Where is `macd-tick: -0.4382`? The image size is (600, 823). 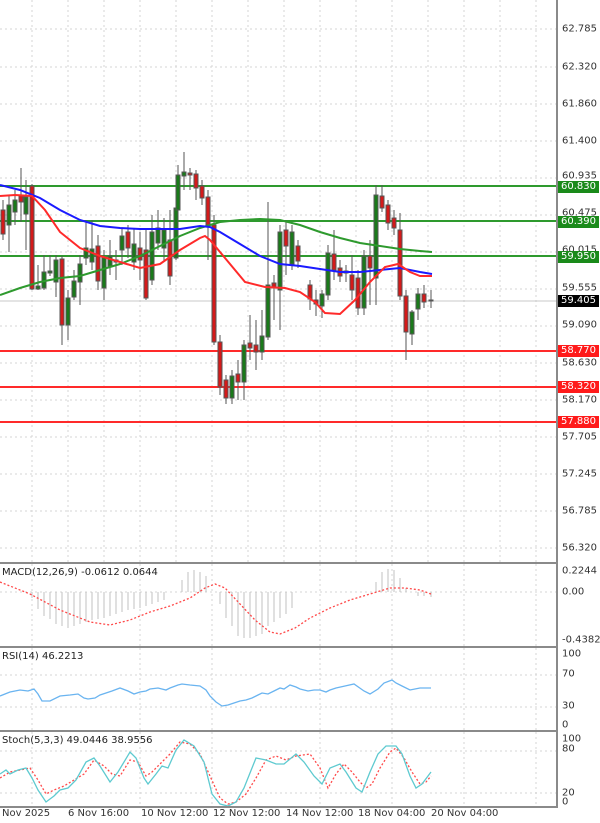
macd-tick: -0.4382 is located at coordinates (581, 640).